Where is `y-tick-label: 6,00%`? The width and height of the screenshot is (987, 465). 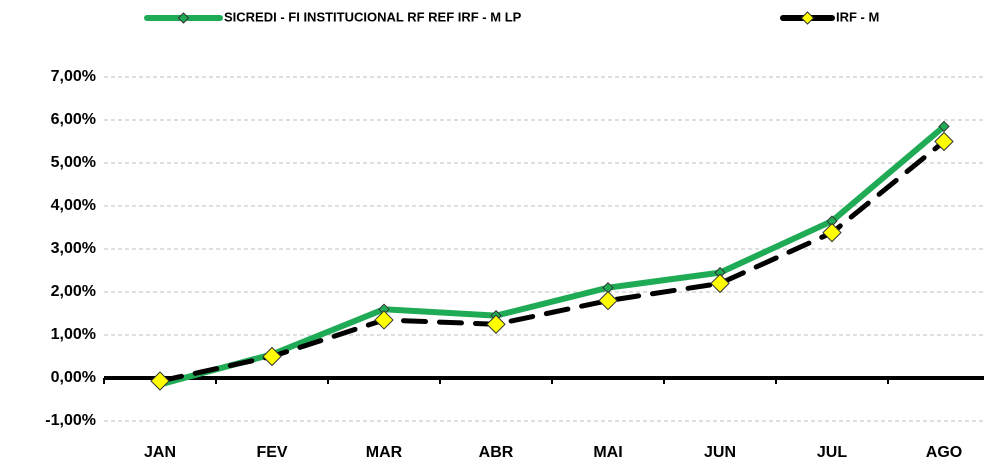 y-tick-label: 6,00% is located at coordinates (73, 119).